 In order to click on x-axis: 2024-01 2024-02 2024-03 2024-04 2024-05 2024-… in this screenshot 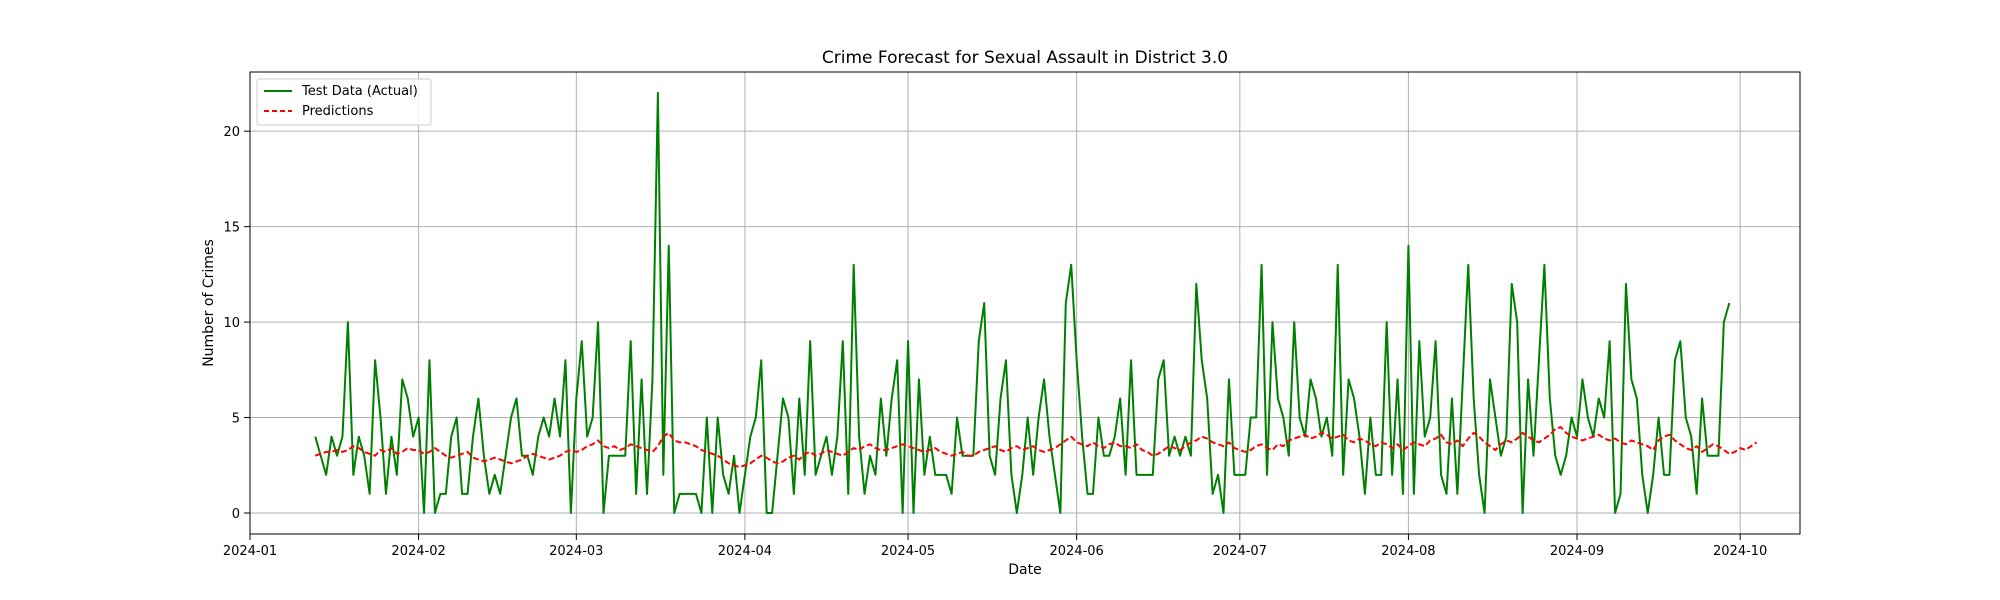, I will do `click(995, 546)`.